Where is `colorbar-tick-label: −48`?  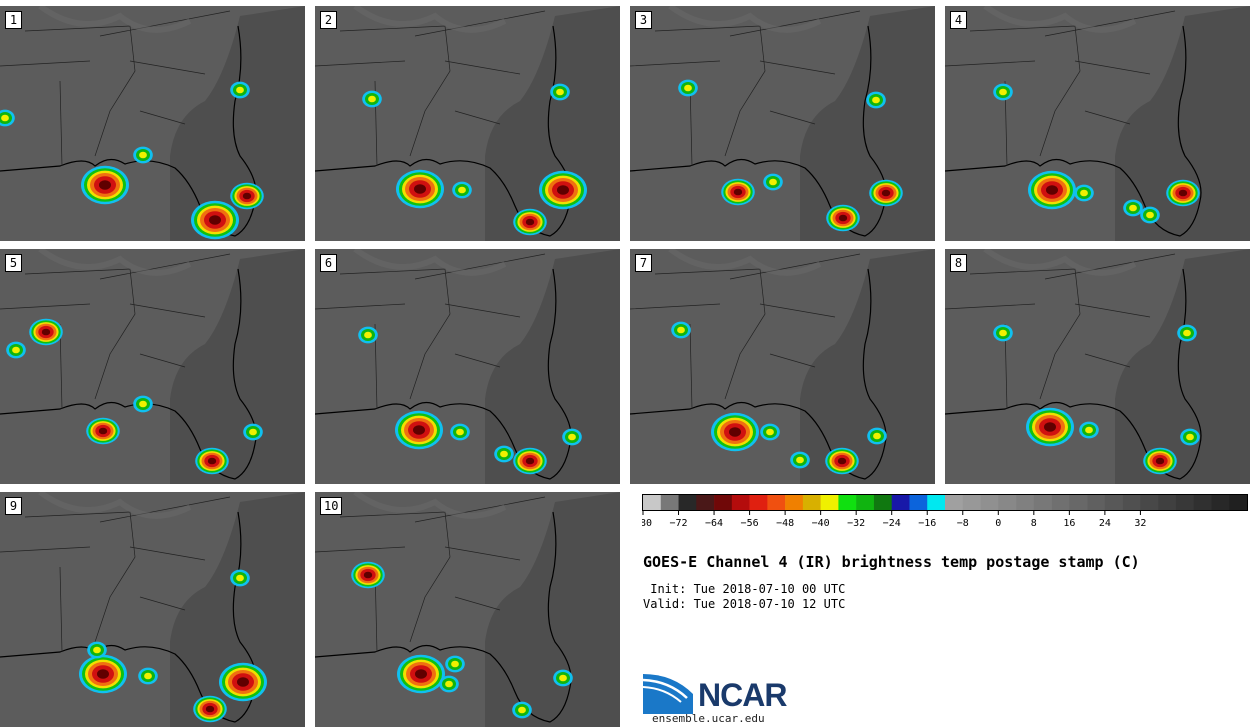
colorbar-tick-label: −48 is located at coordinates (785, 523).